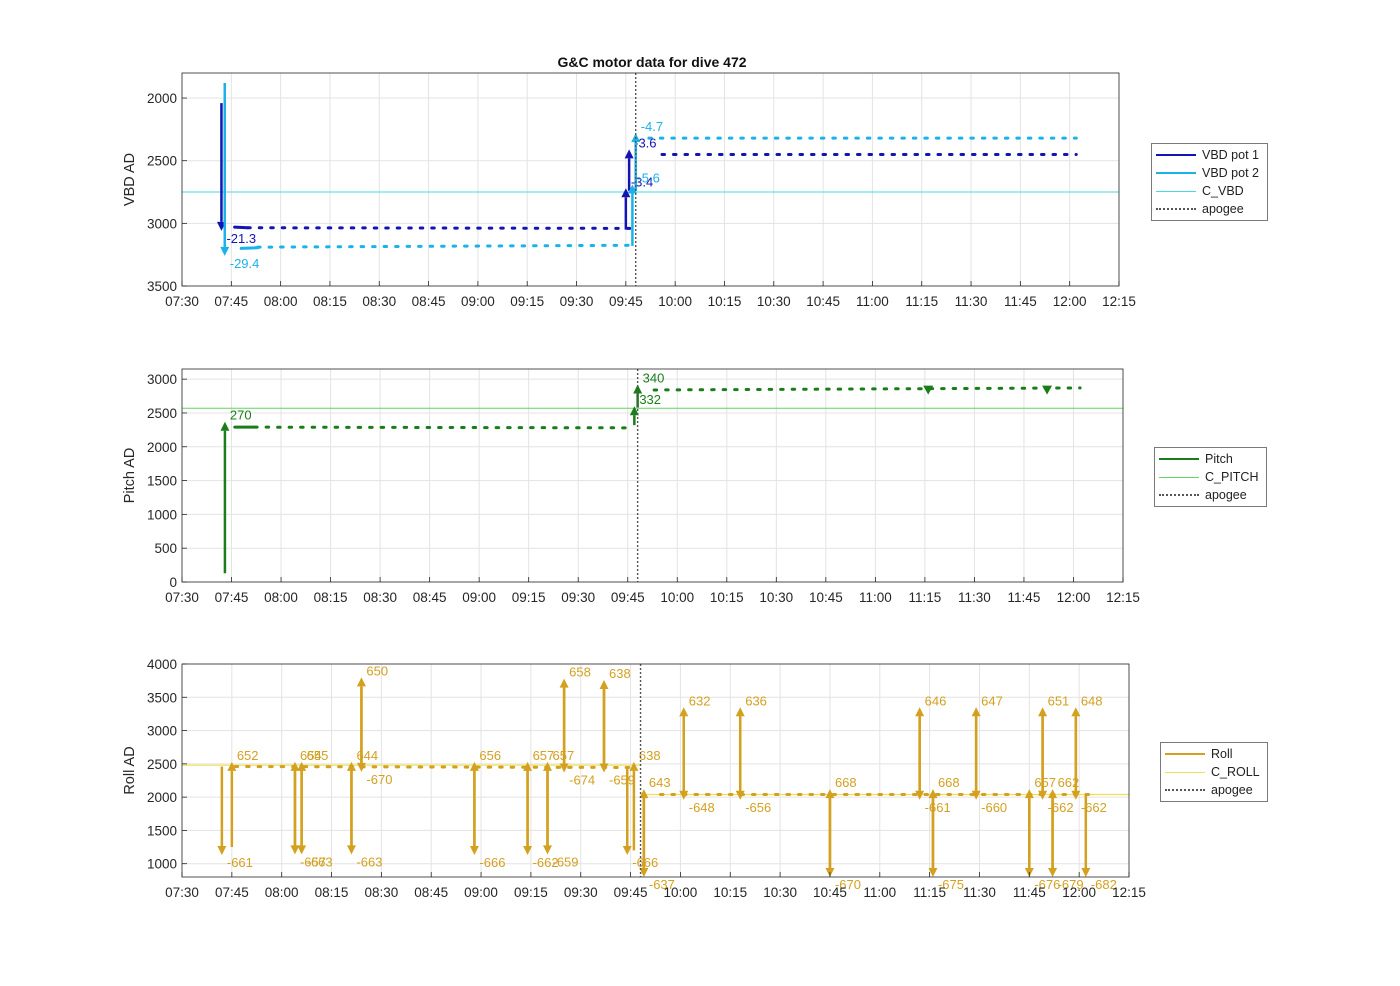  Describe the element at coordinates (660, 782) in the screenshot. I see `arrow-label: 643` at that location.